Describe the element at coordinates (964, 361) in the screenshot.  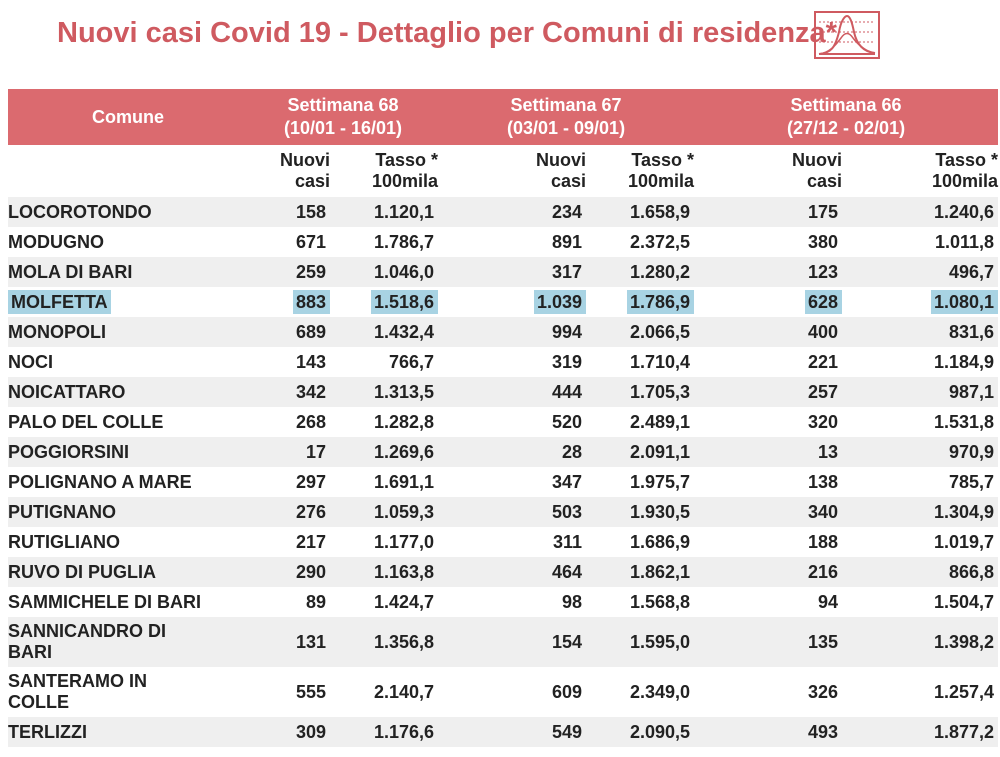
I see `cell-value: 1.184,9` at that location.